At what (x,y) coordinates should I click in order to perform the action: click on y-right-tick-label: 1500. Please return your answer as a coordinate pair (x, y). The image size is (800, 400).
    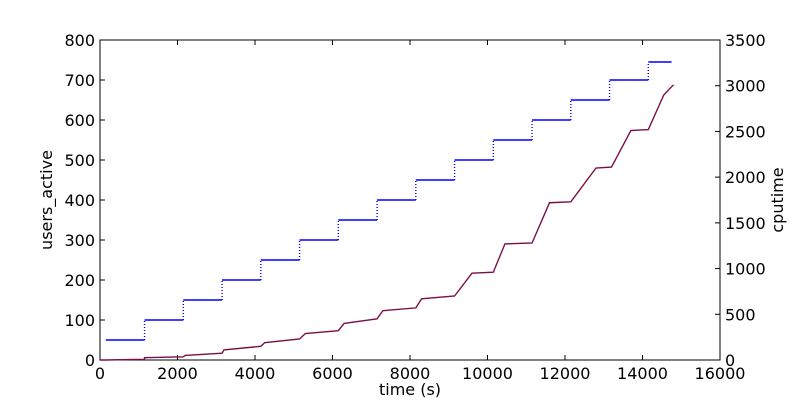
    Looking at the image, I should click on (745, 223).